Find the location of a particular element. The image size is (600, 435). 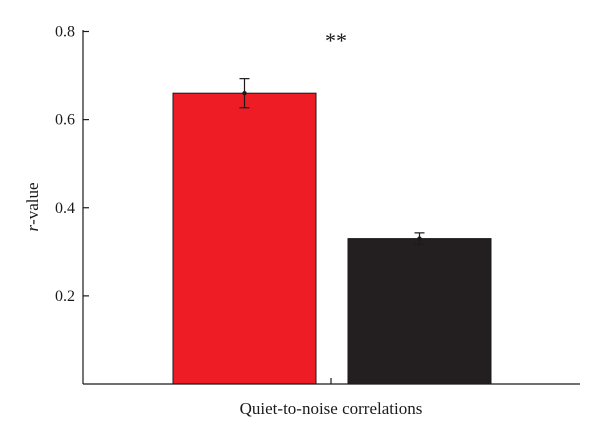

significance-annotation: ** is located at coordinates (336, 40).